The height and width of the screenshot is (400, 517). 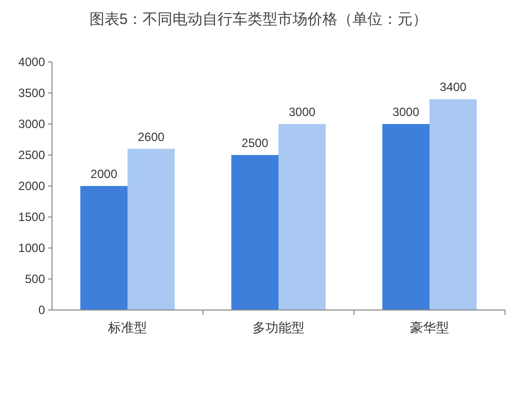 What do you see at coordinates (278, 327) in the screenshot?
I see `x-tick-label: 多功能型` at bounding box center [278, 327].